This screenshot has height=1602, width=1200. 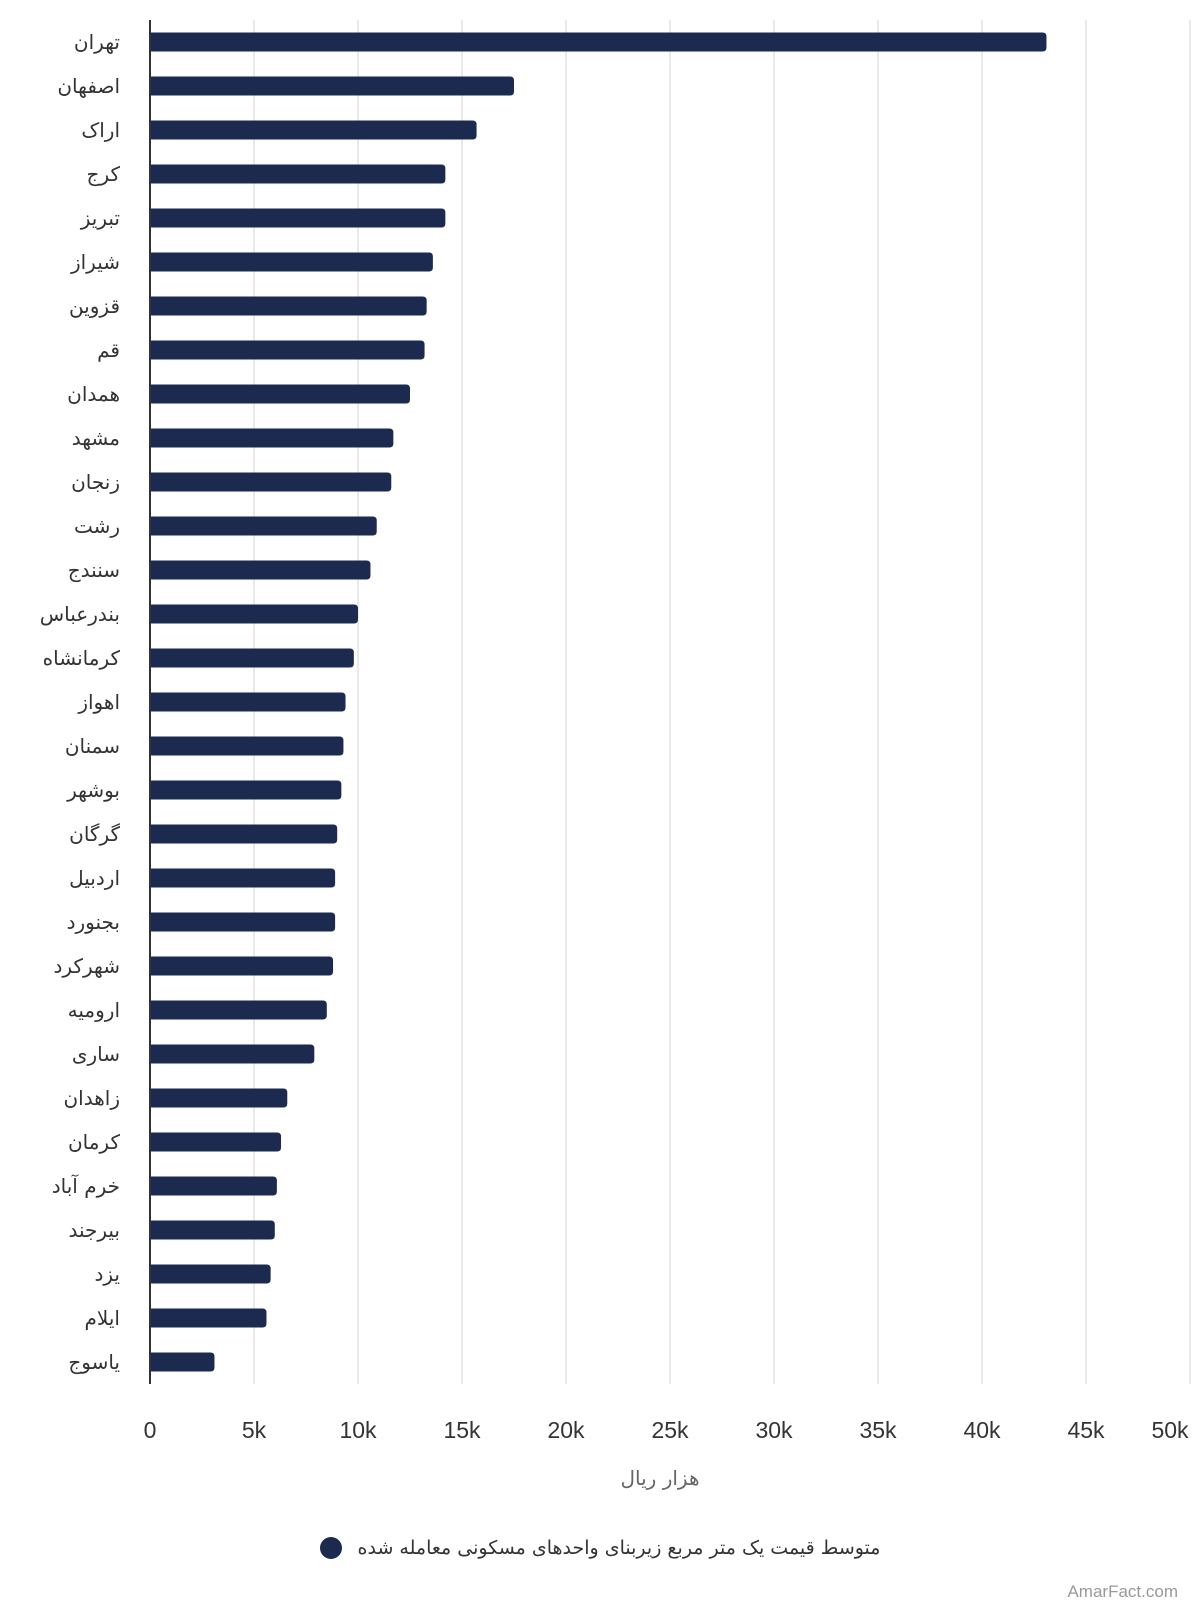 What do you see at coordinates (98, 702) in the screenshot?
I see `category-label: اهواز` at bounding box center [98, 702].